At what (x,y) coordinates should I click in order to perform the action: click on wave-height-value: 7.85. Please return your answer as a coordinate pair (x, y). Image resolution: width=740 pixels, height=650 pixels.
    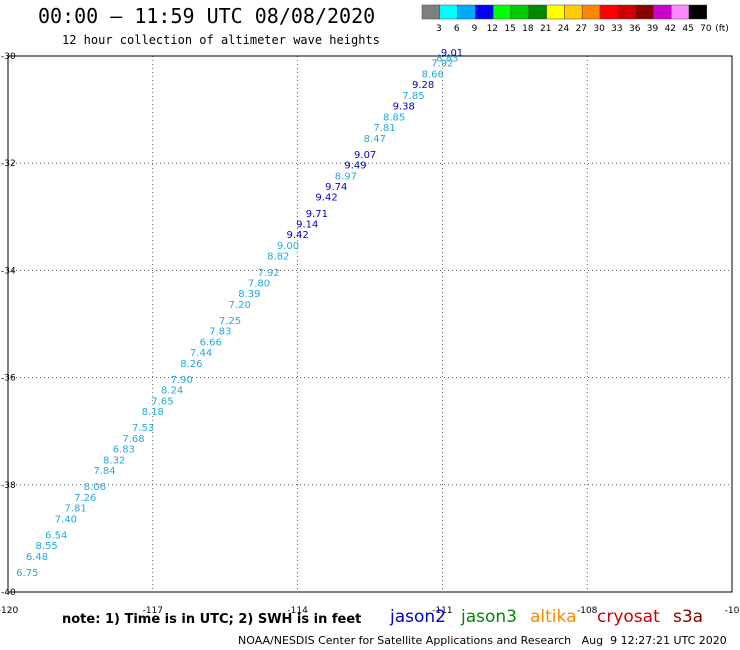
    Looking at the image, I should click on (413, 96).